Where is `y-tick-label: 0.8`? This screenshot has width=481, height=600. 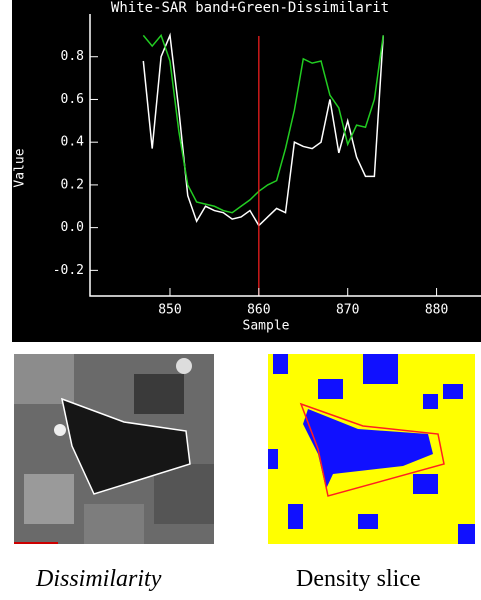 y-tick-label: 0.8 is located at coordinates (72, 56).